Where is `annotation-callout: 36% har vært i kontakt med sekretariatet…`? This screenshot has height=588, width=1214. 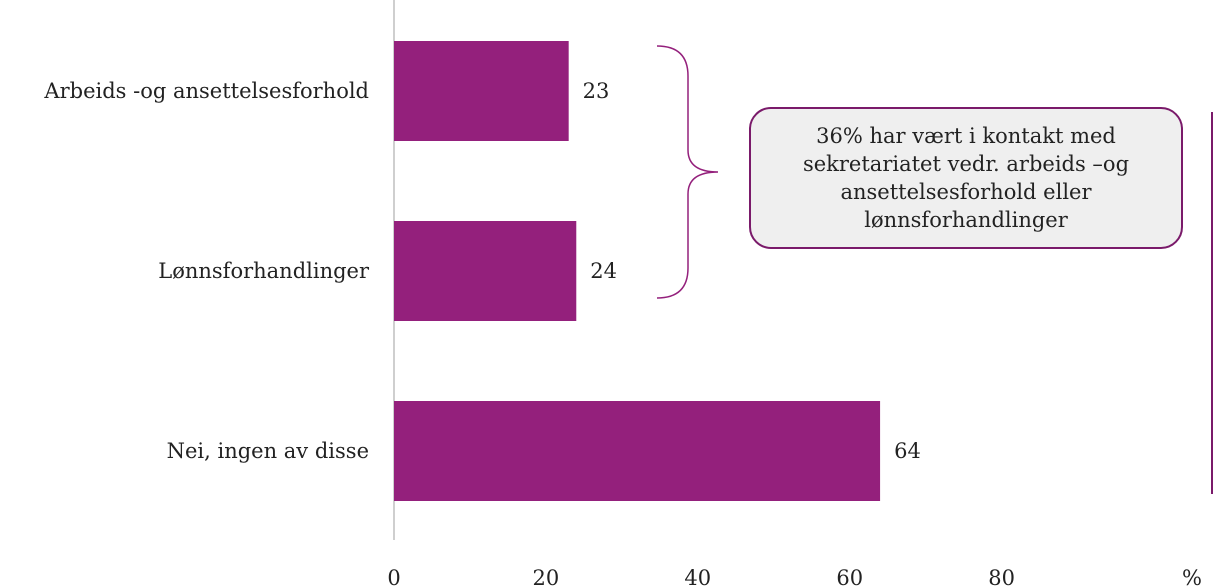
annotation-callout: 36% har vært i kontakt med sekretariatet… is located at coordinates (966, 178).